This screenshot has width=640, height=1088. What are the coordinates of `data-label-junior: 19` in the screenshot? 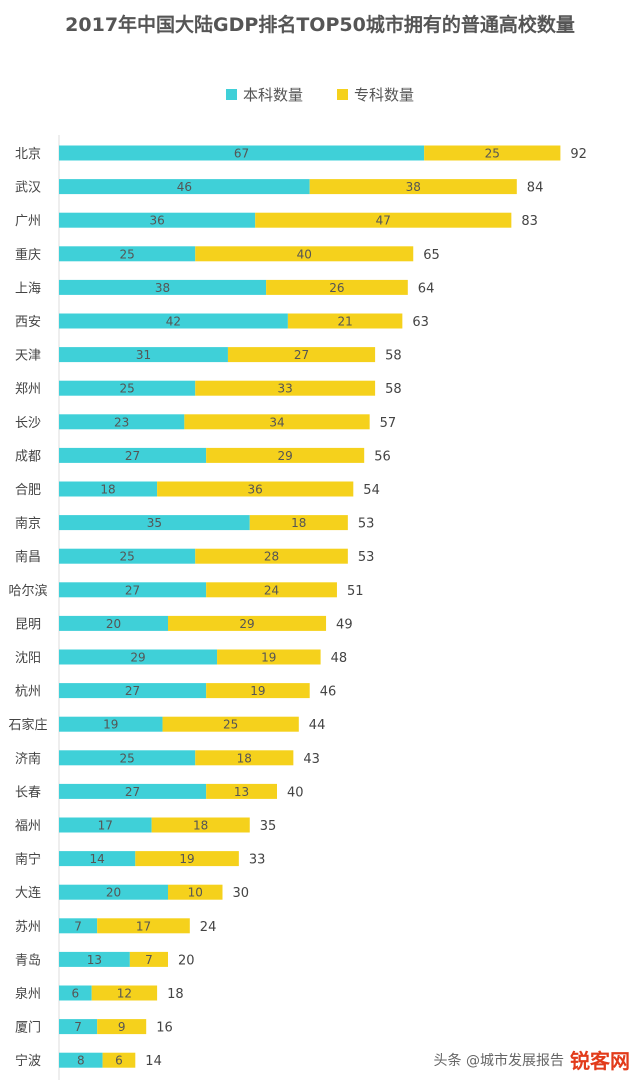 It's located at (186, 859).